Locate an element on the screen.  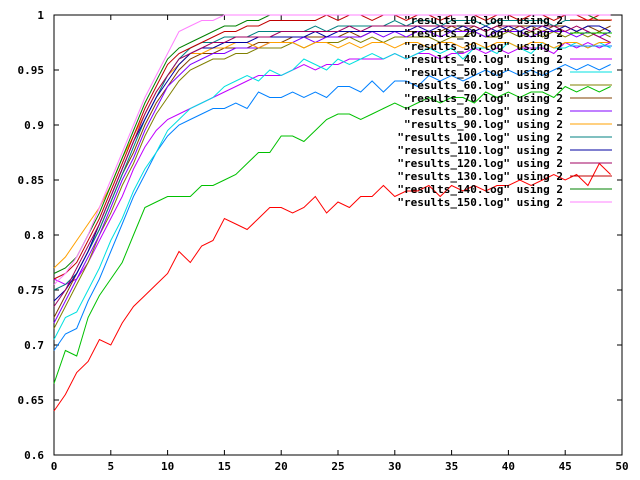
x-tick-label: 50 is located at coordinates (621, 466).